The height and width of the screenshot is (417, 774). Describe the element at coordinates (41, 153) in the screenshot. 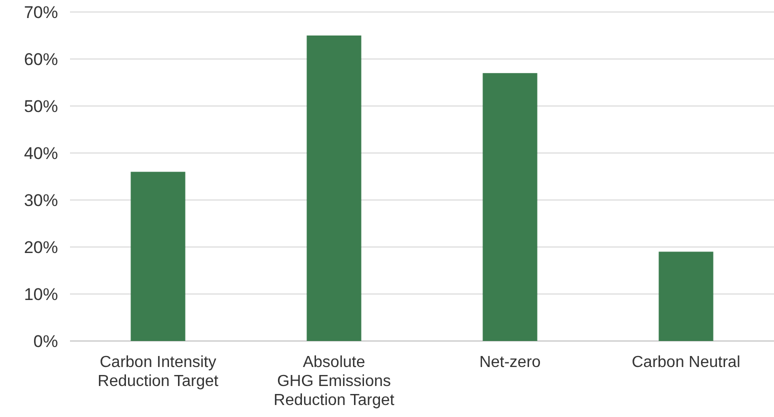

I see `y-tick-label: 40%` at that location.